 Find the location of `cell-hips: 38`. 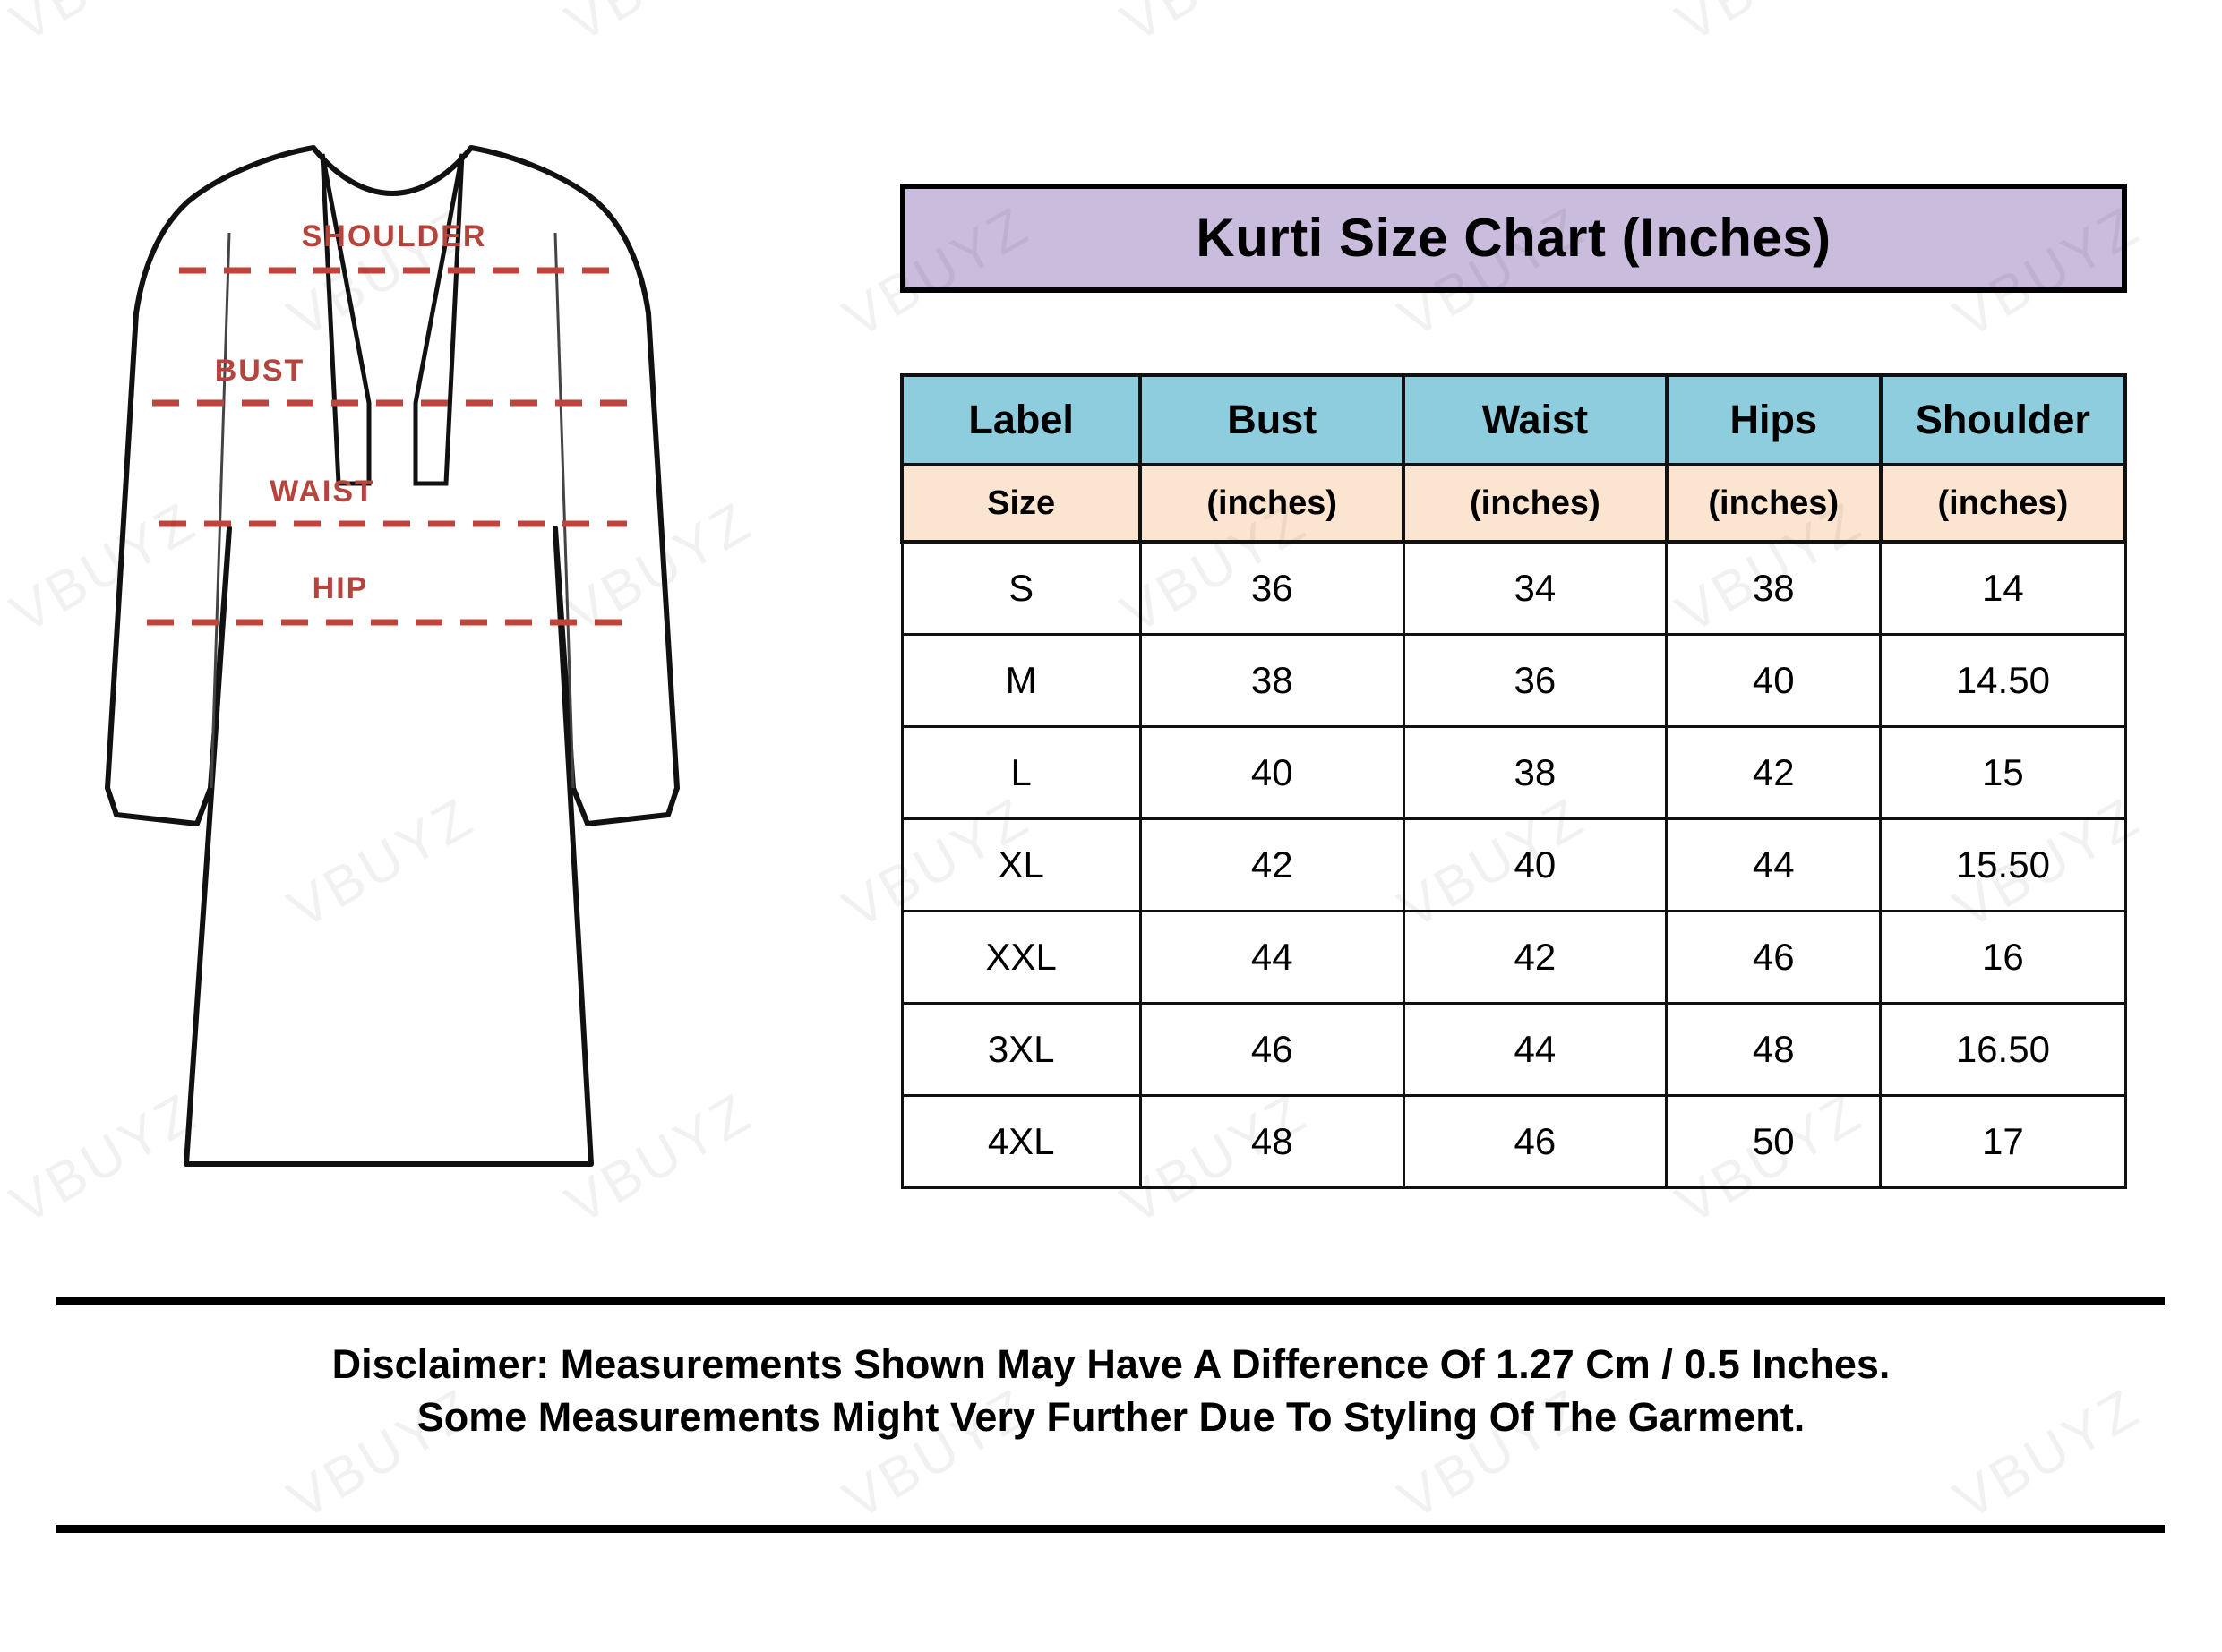

cell-hips: 38 is located at coordinates (1774, 588).